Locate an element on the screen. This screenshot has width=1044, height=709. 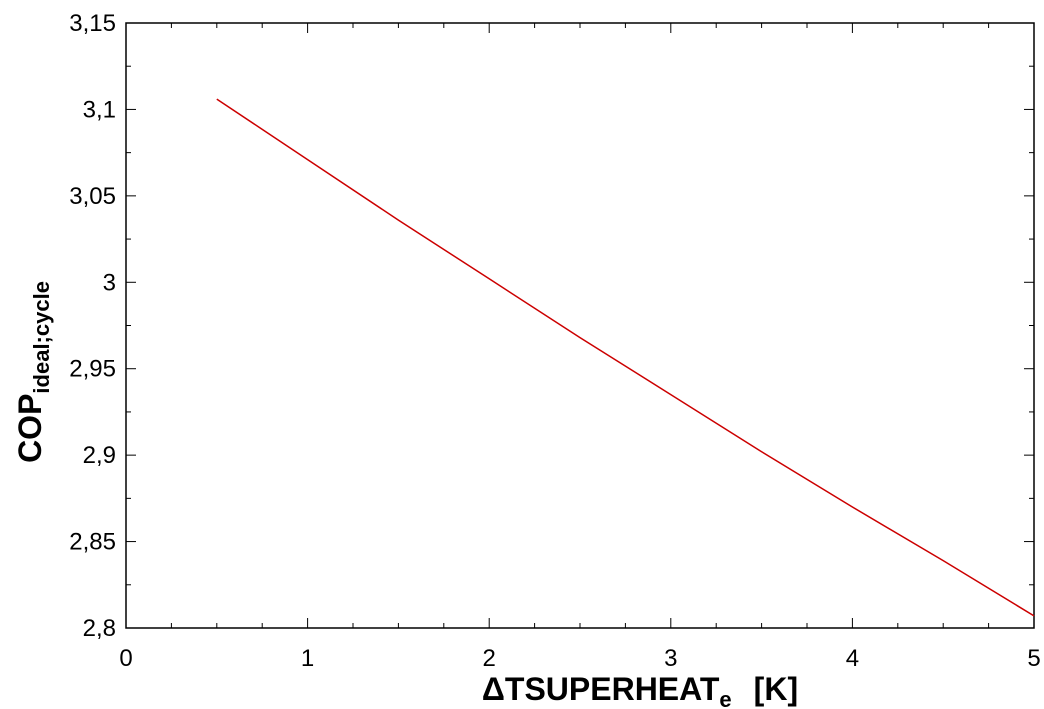
y-tick-label: 2,9 is located at coordinates (99, 455).